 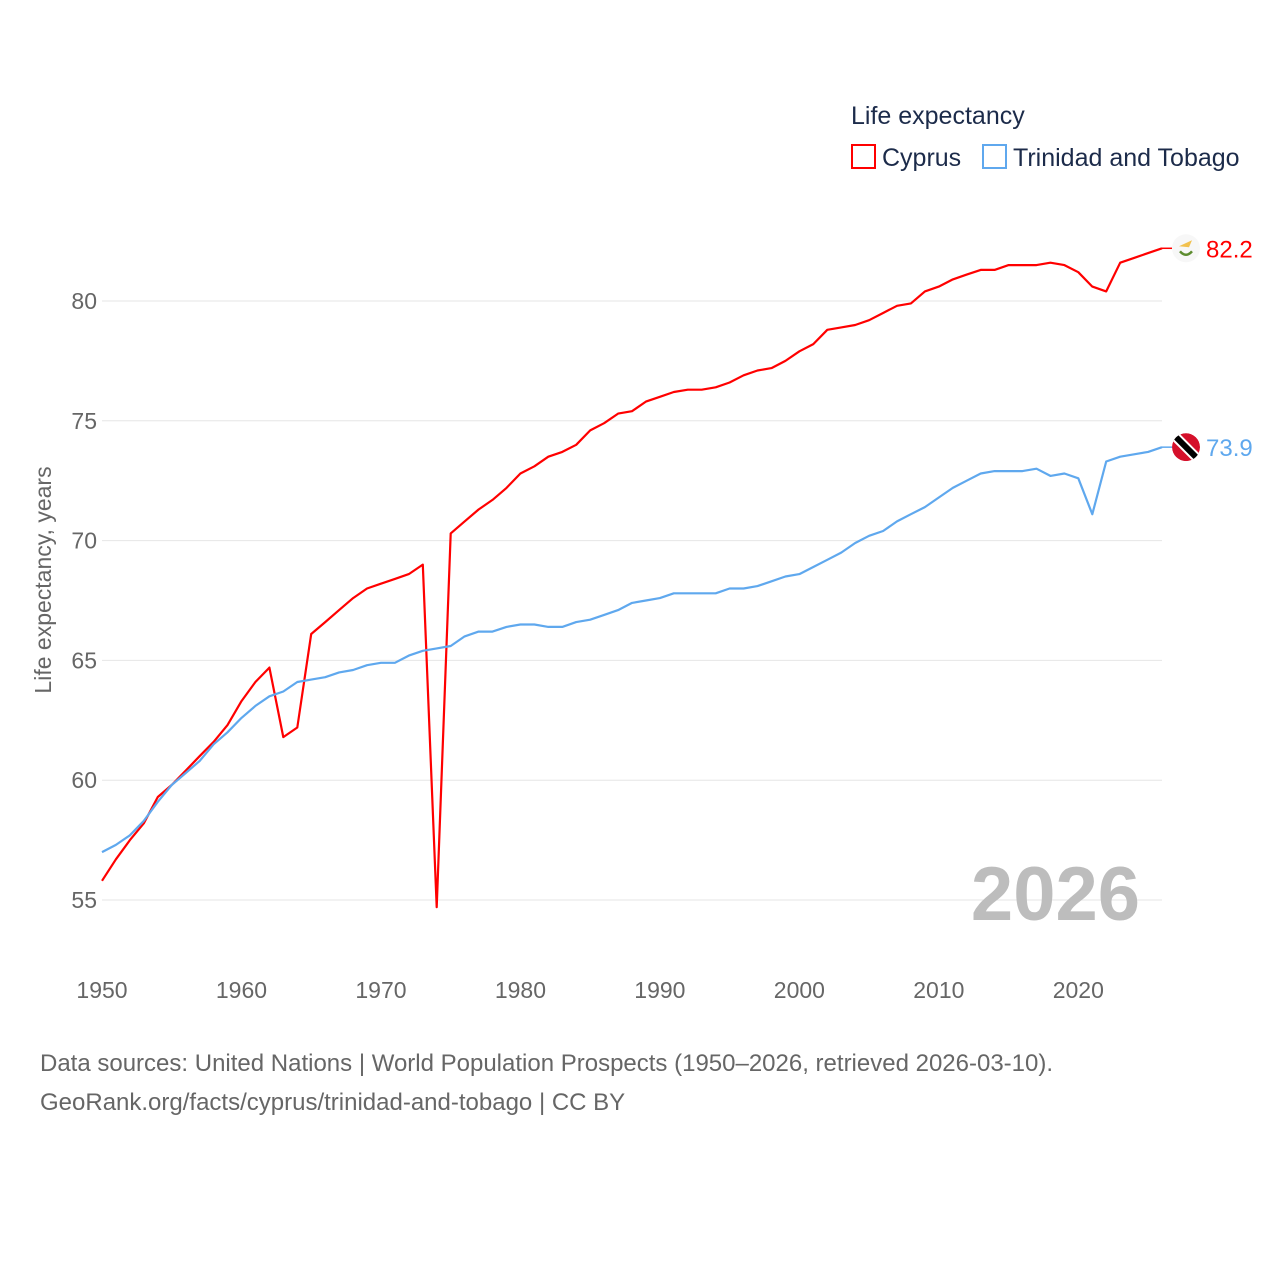 I want to click on legend-item-trinidad-and-tobago: Trinidad and Tobago, so click(x=1111, y=158).